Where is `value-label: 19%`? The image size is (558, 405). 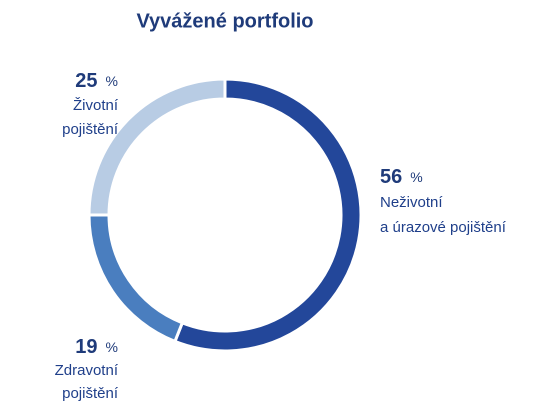 value-label: 19% is located at coordinates (96, 347).